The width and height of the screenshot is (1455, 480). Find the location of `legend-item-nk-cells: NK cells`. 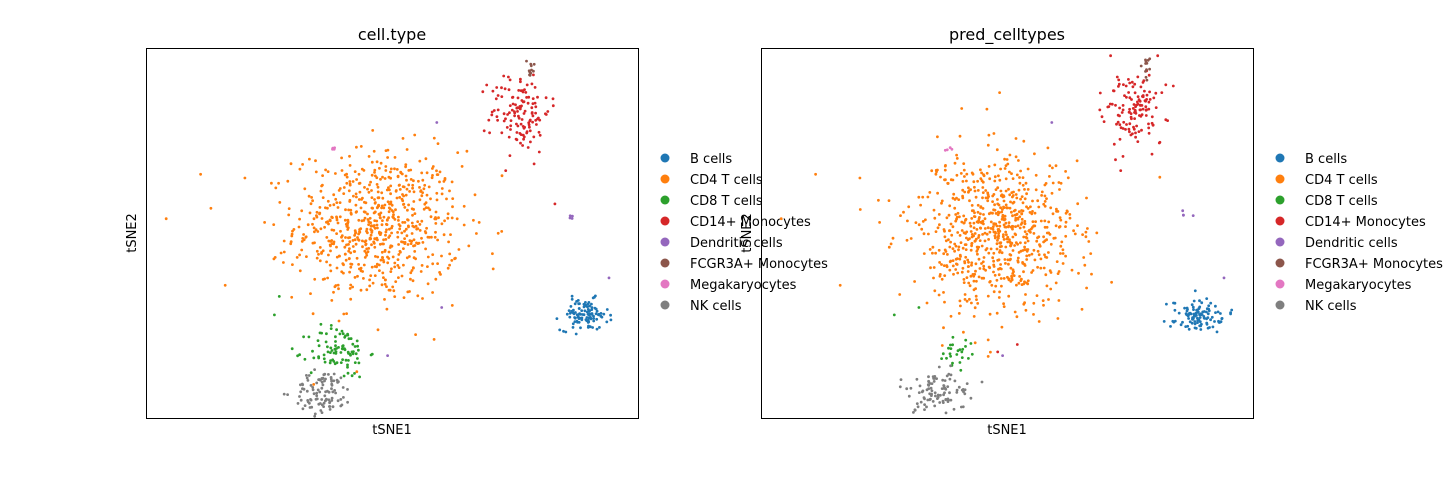

legend-item-nk-cells: NK cells is located at coordinates (701, 306).